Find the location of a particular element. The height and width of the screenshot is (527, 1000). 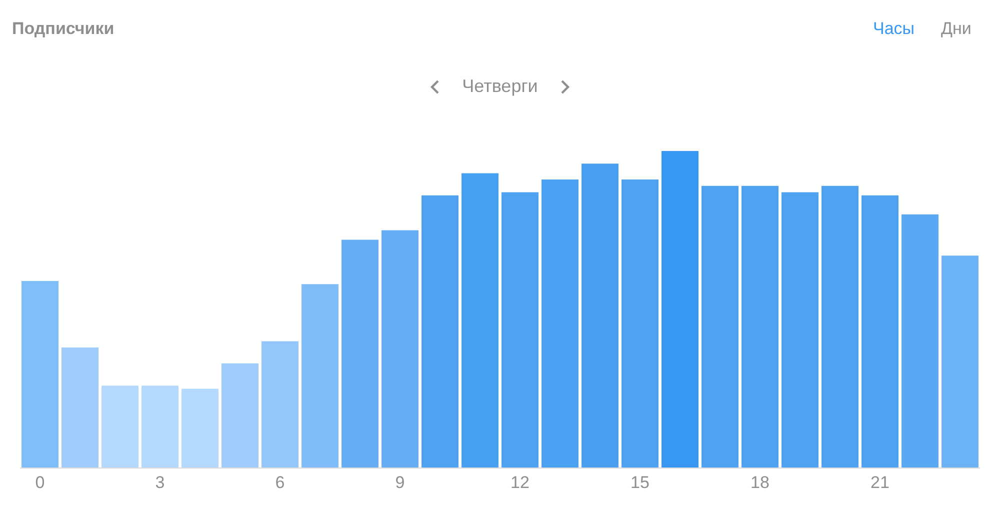

x-tick-label: 21 is located at coordinates (880, 482).